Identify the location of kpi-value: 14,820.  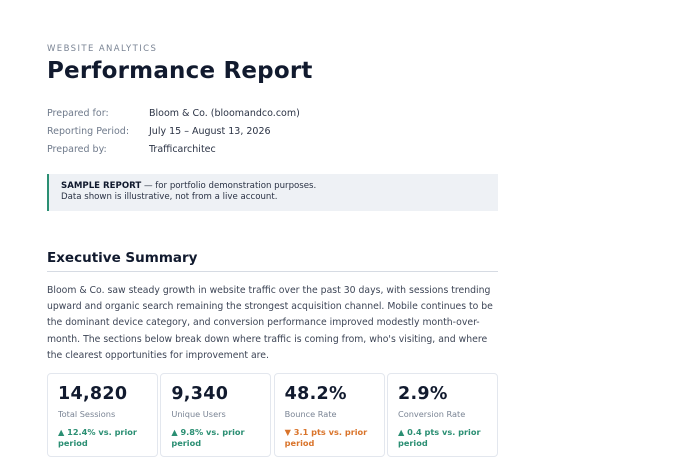
(93, 394).